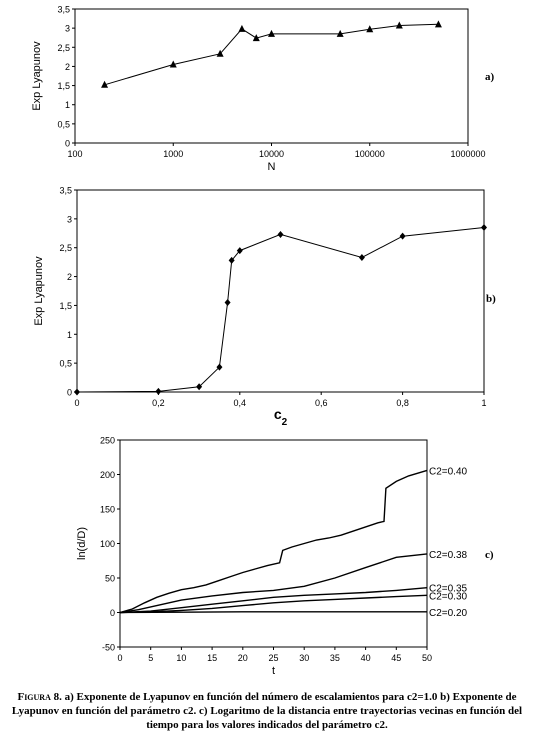  Describe the element at coordinates (107, 441) in the screenshot. I see `y-tick-label: 250` at that location.